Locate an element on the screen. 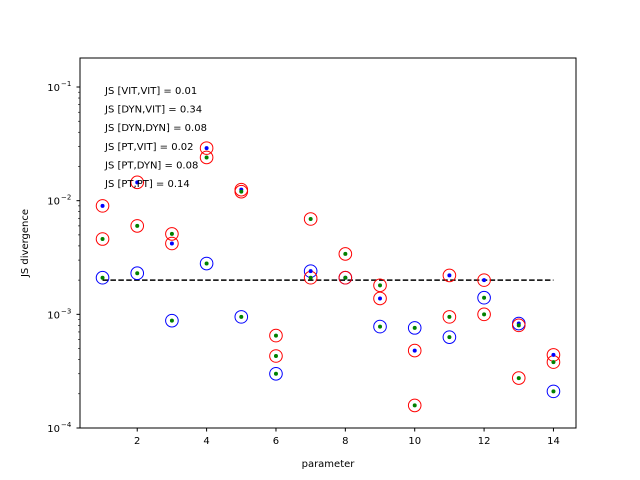 This screenshot has height=480, width=640. y-tick-exponent: −2 is located at coordinates (66, 198).